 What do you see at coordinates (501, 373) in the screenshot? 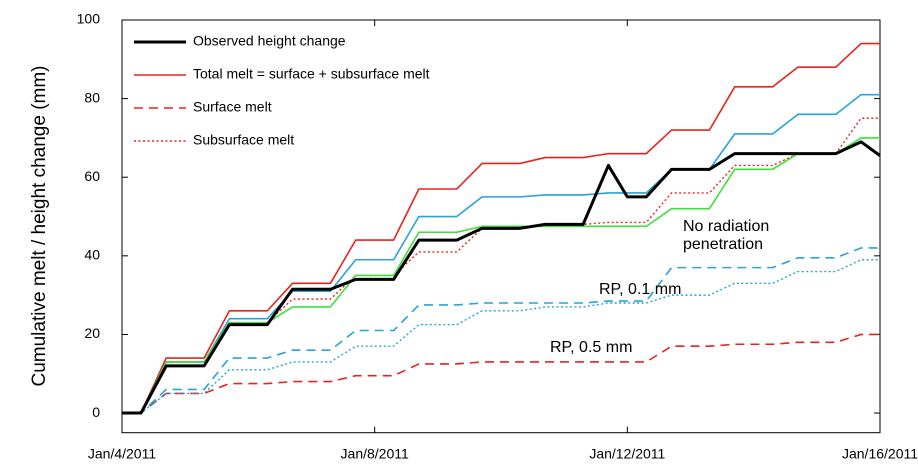
I see `data-line` at bounding box center [501, 373].